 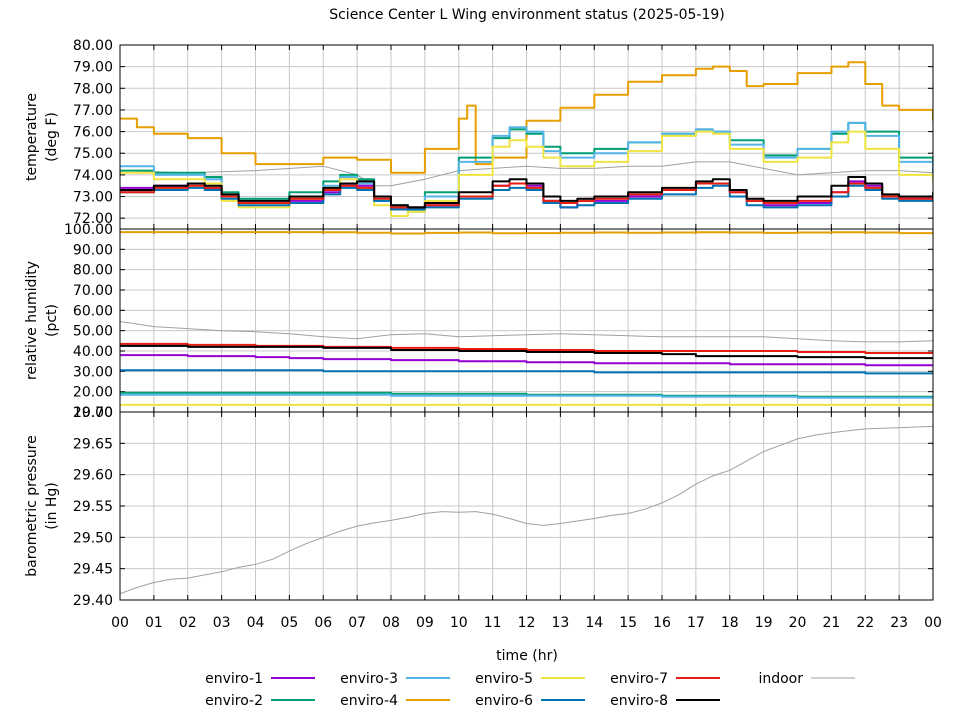 I want to click on y-tick-label: 73.00, so click(x=93, y=198).